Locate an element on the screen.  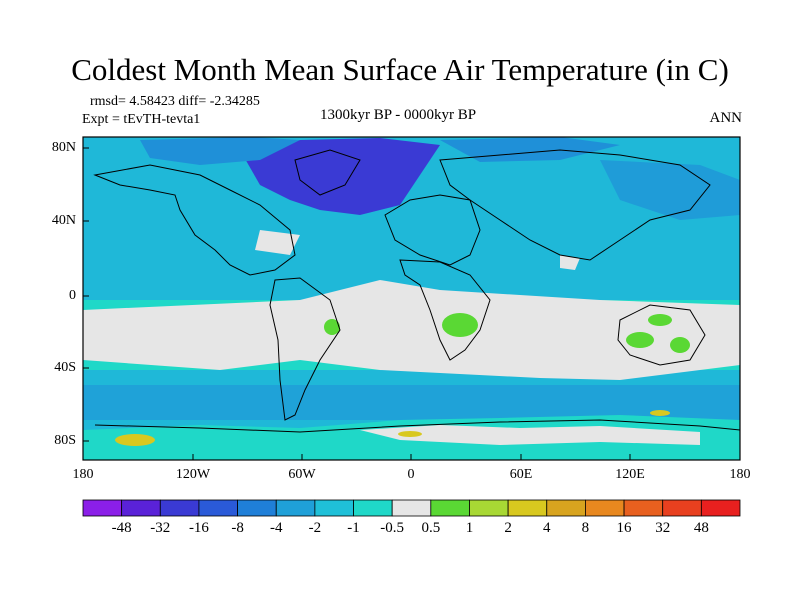
arctic-cool is located at coordinates (220, 151).